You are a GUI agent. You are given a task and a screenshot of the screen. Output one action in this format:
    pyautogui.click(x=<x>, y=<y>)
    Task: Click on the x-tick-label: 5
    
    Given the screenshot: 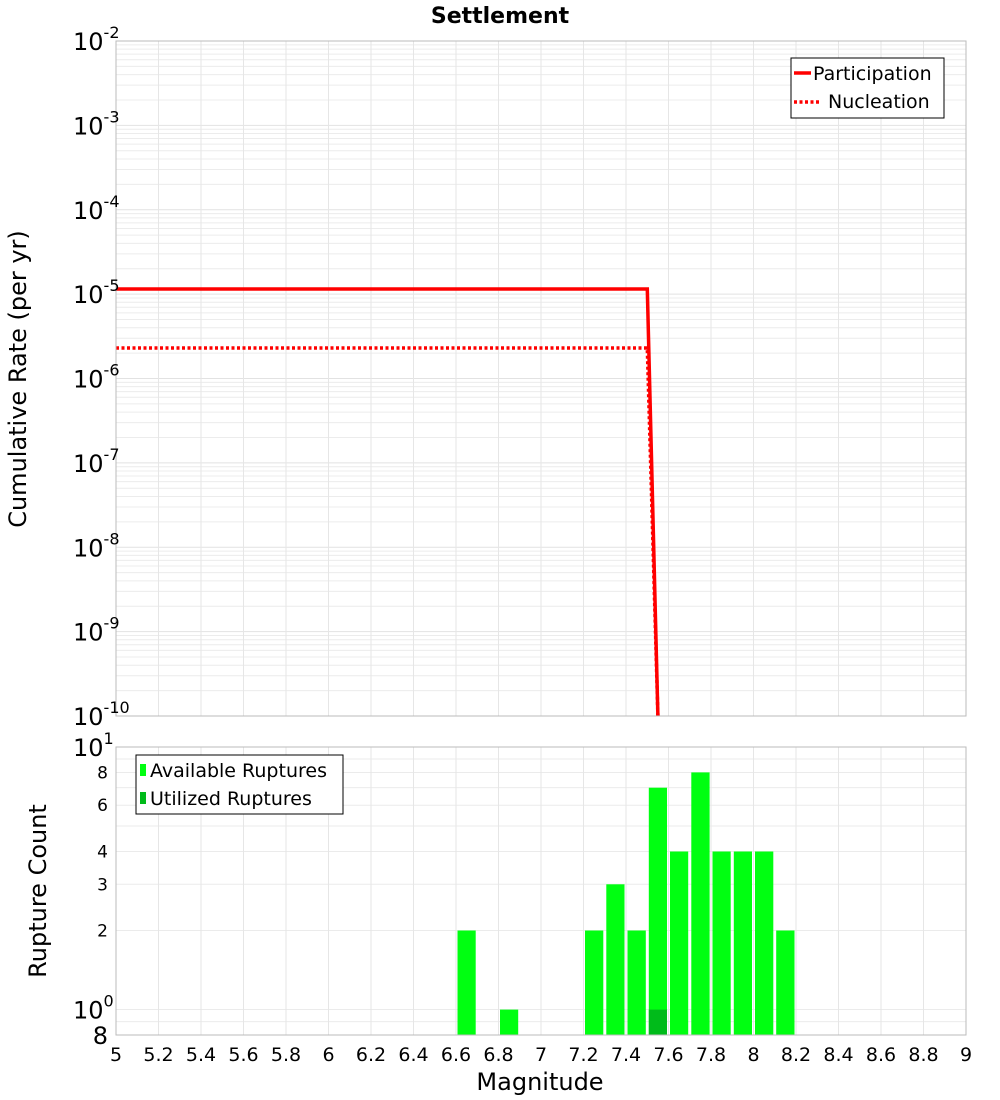 What is the action you would take?
    pyautogui.click(x=116, y=1055)
    